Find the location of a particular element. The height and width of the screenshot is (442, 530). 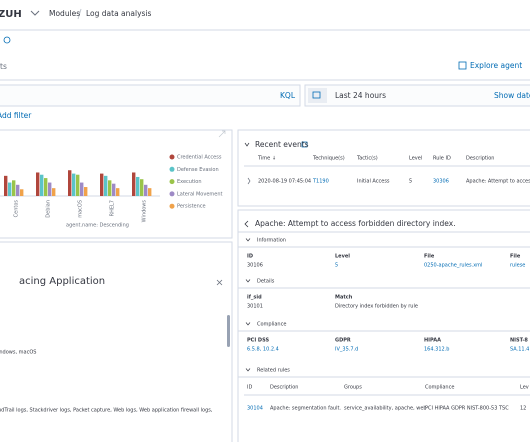

field-value: 30106 is located at coordinates (255, 266).